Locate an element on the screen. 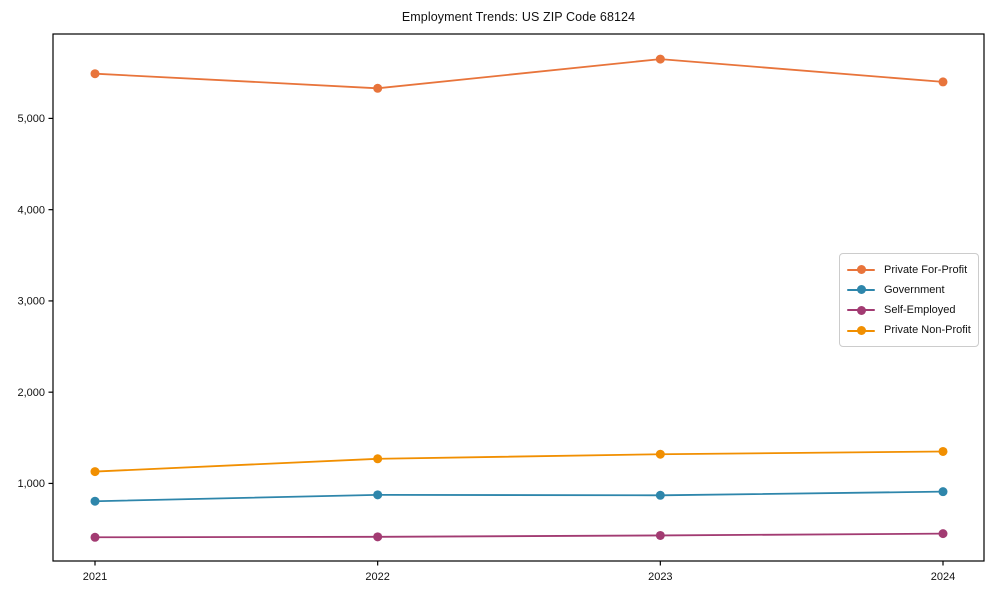  legend-label: Self-Employed is located at coordinates (920, 310).